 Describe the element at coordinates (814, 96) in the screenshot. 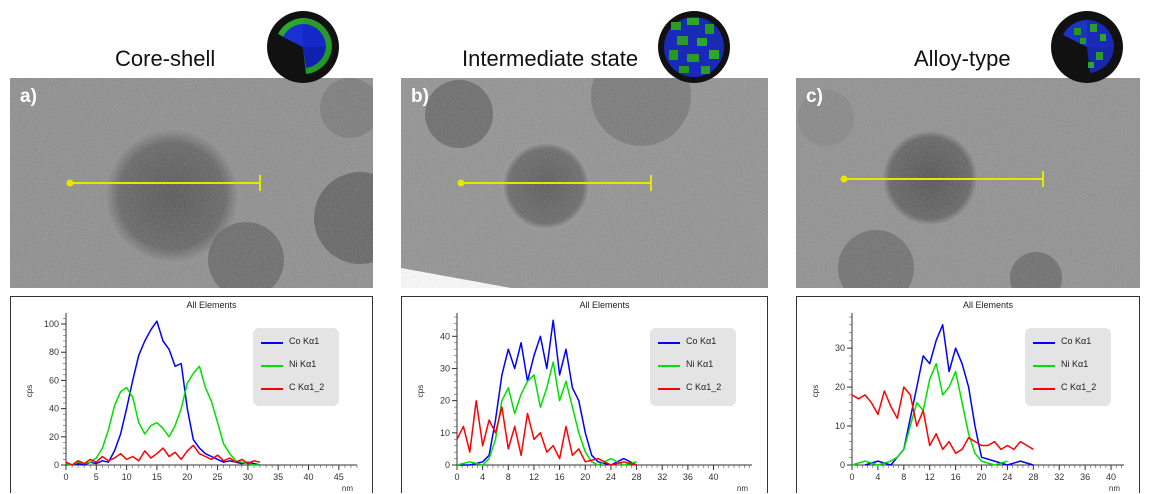

I see `panel-label: c)` at that location.